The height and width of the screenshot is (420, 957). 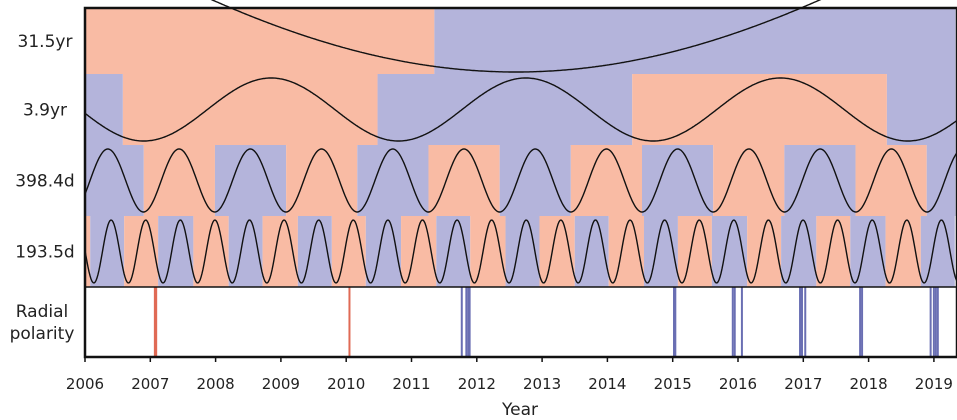 What do you see at coordinates (45, 42) in the screenshot?
I see `panel-0-label: 31.5yr` at bounding box center [45, 42].